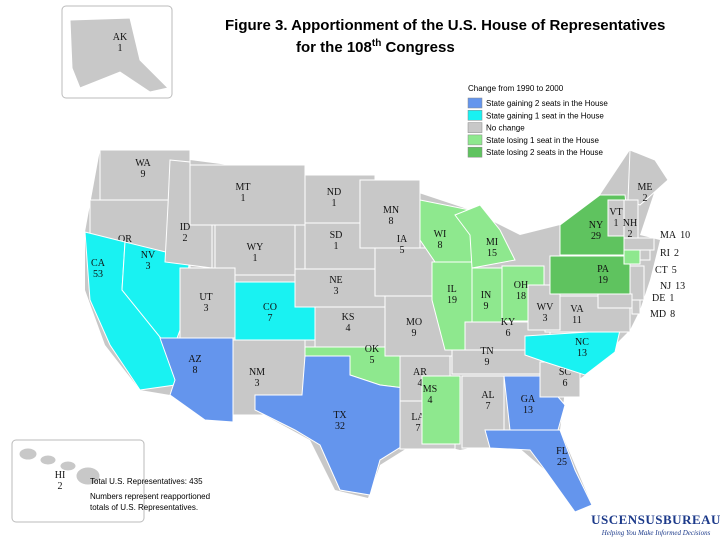 Image resolution: width=720 pixels, height=540 pixels. I want to click on state-abbr: NC, so click(582, 342).